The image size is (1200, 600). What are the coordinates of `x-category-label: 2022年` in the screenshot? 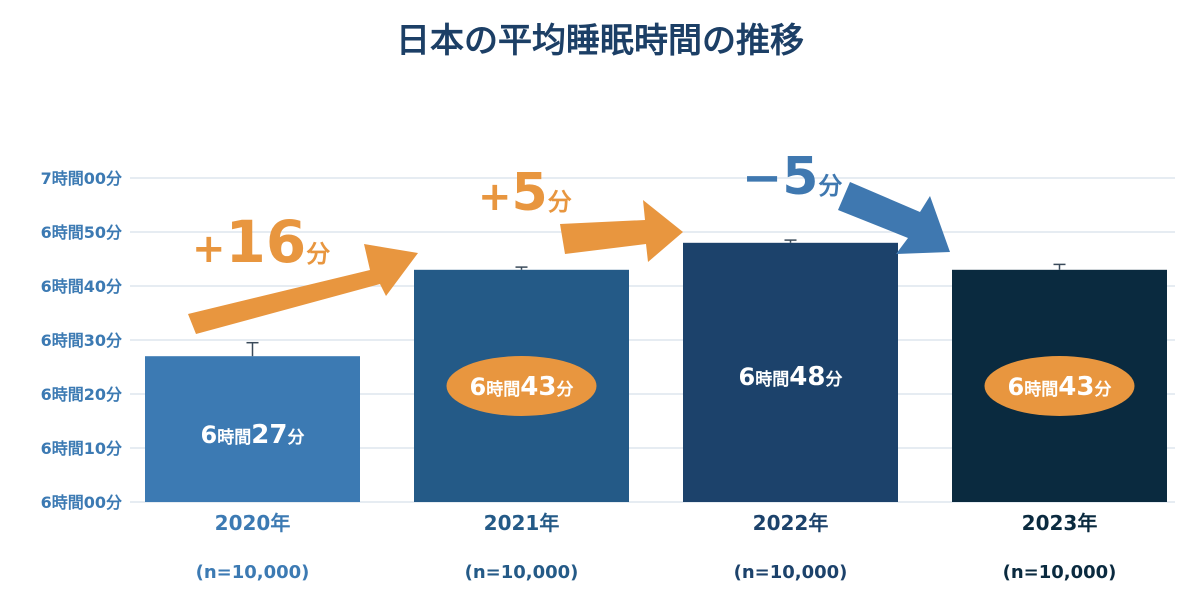 It's located at (791, 523).